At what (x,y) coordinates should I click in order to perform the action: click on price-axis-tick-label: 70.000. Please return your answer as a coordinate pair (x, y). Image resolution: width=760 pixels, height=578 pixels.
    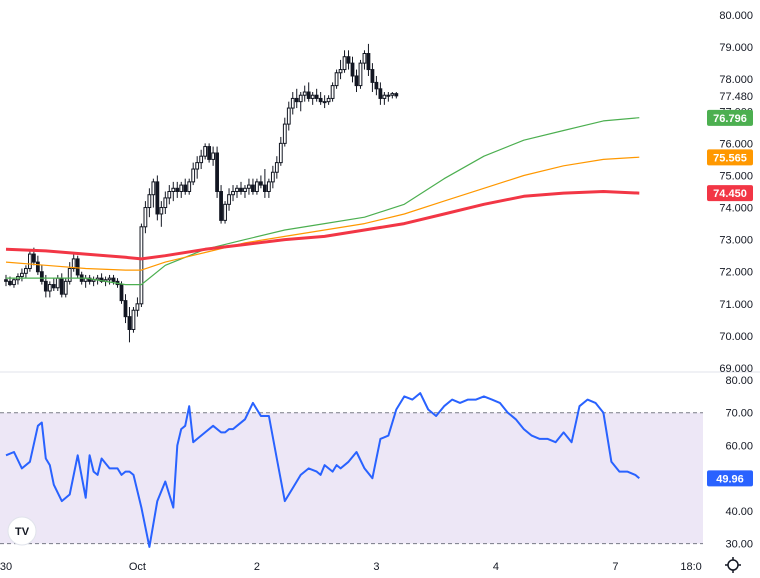
    Looking at the image, I should click on (736, 337).